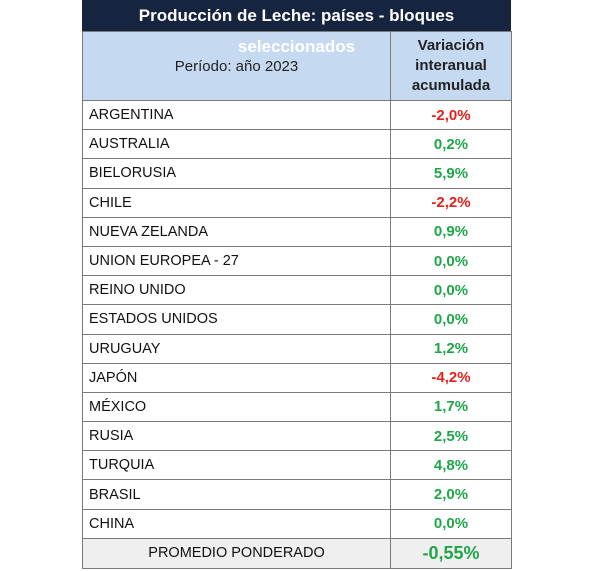  What do you see at coordinates (236, 523) in the screenshot?
I see `country-cell: CHINA` at bounding box center [236, 523].